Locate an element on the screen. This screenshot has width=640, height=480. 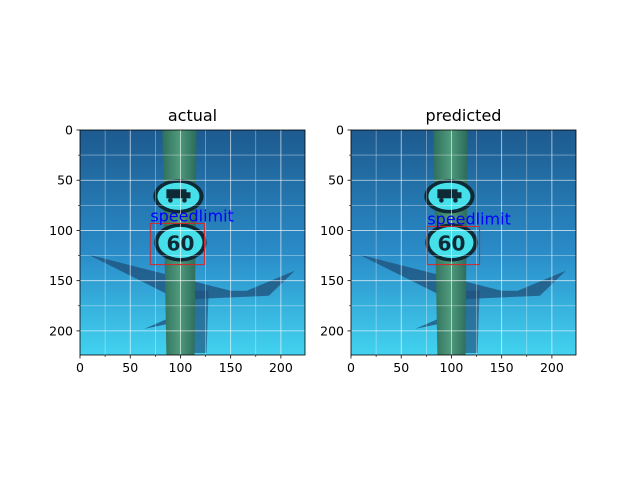
panel-title: predicted is located at coordinates (464, 115).